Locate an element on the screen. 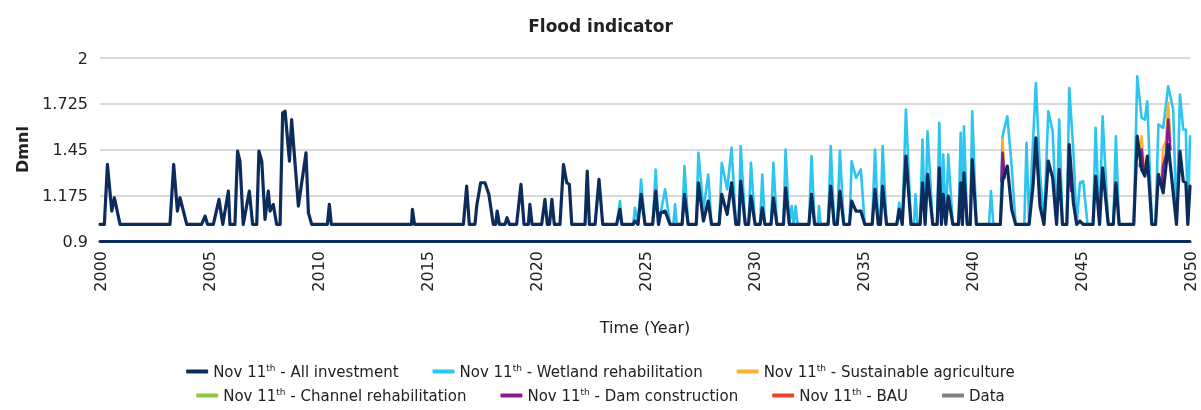 The height and width of the screenshot is (410, 1201). x-tick-label: 2035 is located at coordinates (863, 271).